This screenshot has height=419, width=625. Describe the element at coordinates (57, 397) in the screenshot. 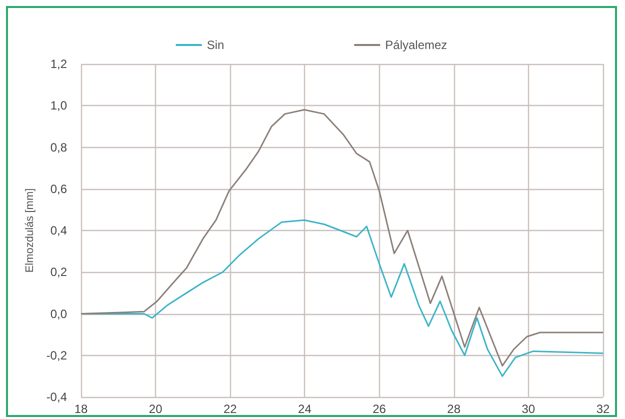

I see `y-tick-label: -0,4` at that location.